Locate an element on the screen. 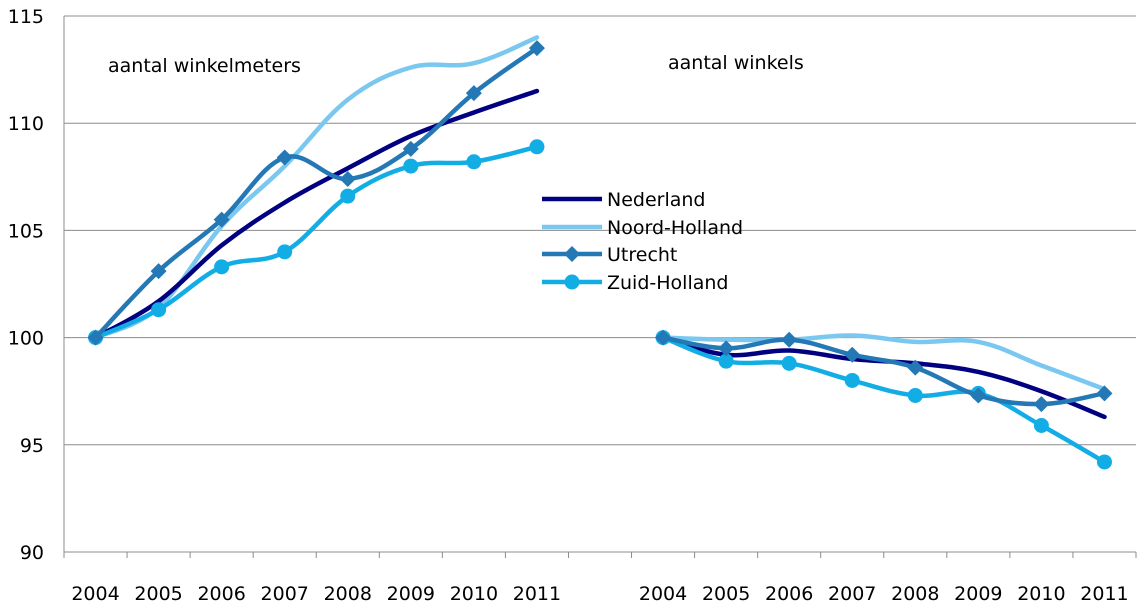 The height and width of the screenshot is (611, 1146). panel-label-1: aantal winkelmeters is located at coordinates (204, 66).